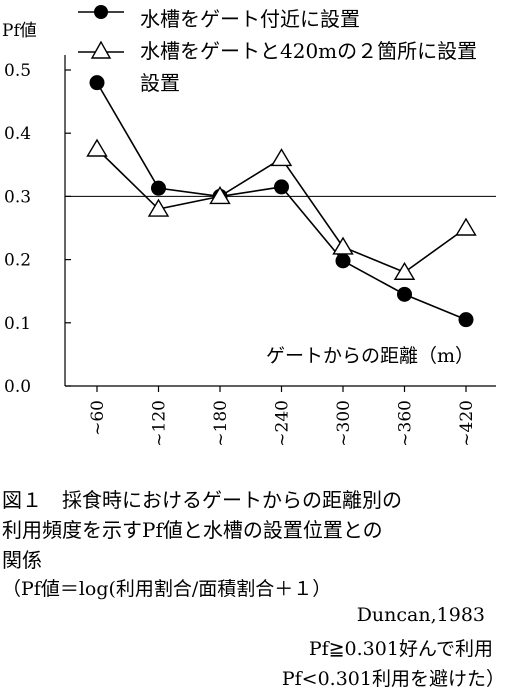  I want to click on legend: 水槽をゲート付近に設置 水槽をゲートと420mの２箇所に設置 設置, so click(277, 50).